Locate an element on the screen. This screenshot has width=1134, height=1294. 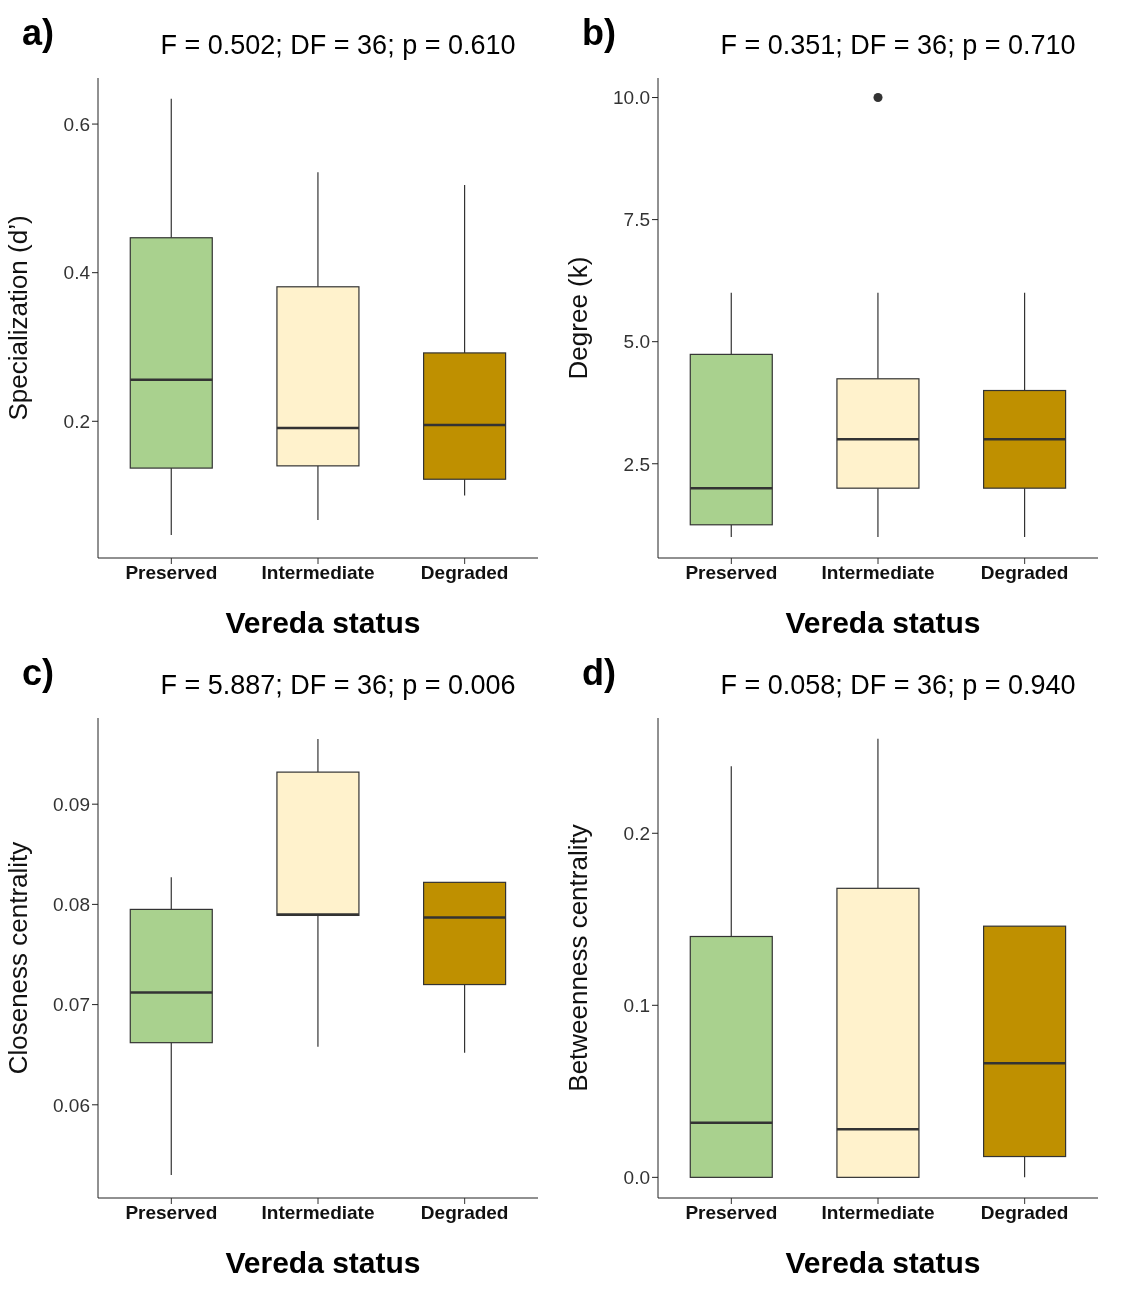
y-axis-title: Closeness centrality is located at coordinates (18, 958).